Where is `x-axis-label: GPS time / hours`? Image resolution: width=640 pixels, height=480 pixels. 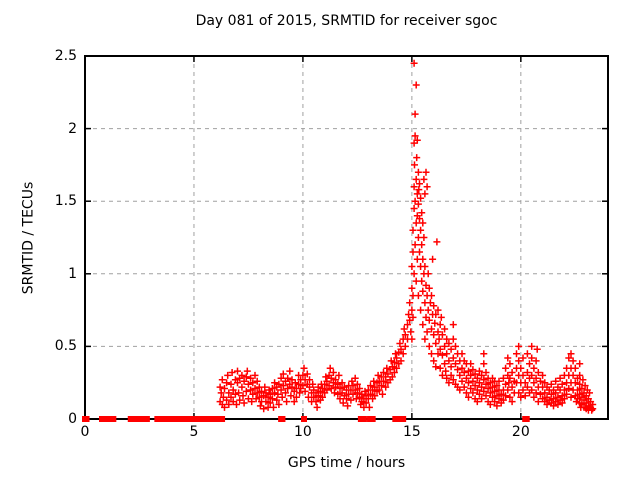 x-axis-label: GPS time / hours is located at coordinates (346, 463).